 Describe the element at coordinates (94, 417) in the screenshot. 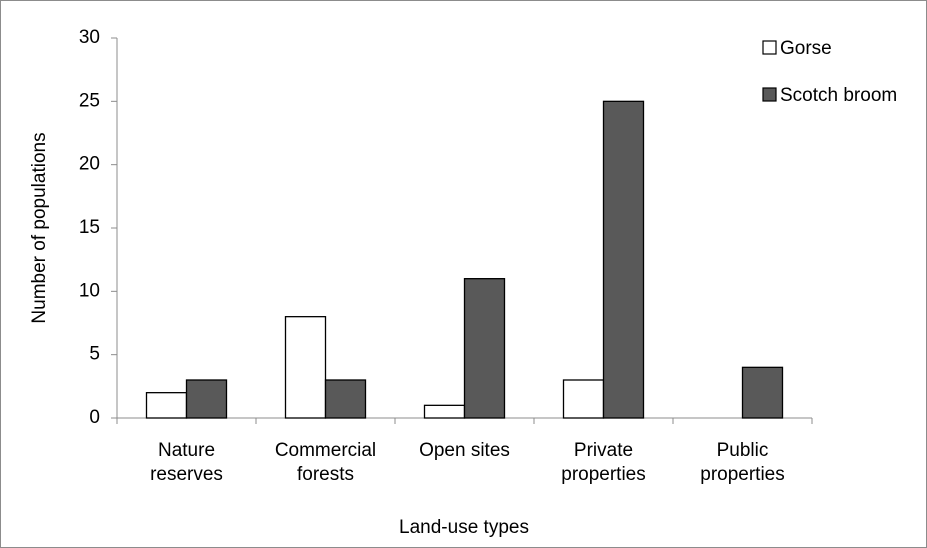

I see `y-tick-label: 0` at that location.